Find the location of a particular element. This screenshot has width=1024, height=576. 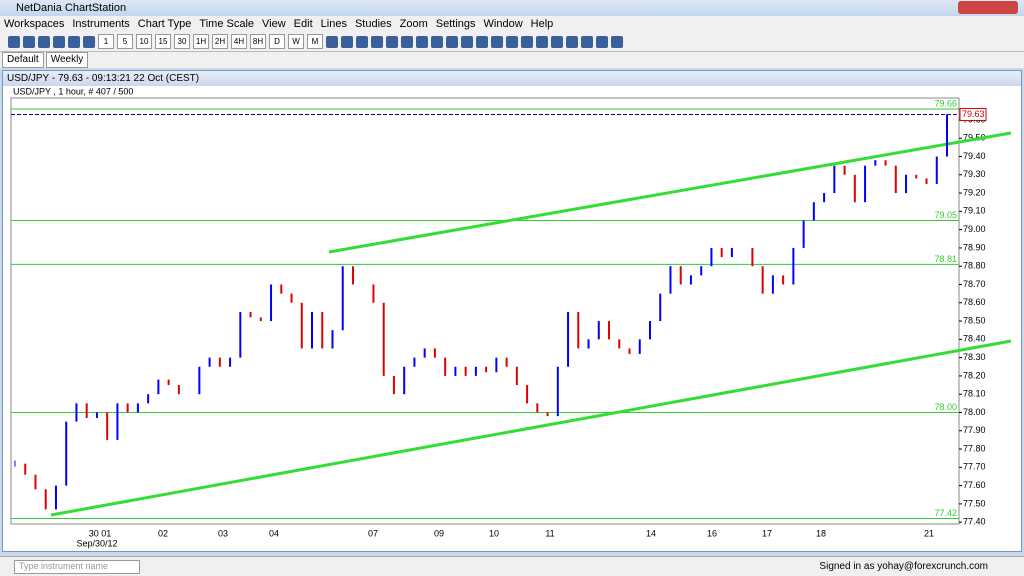

timeframe-button: 8H is located at coordinates (258, 41).